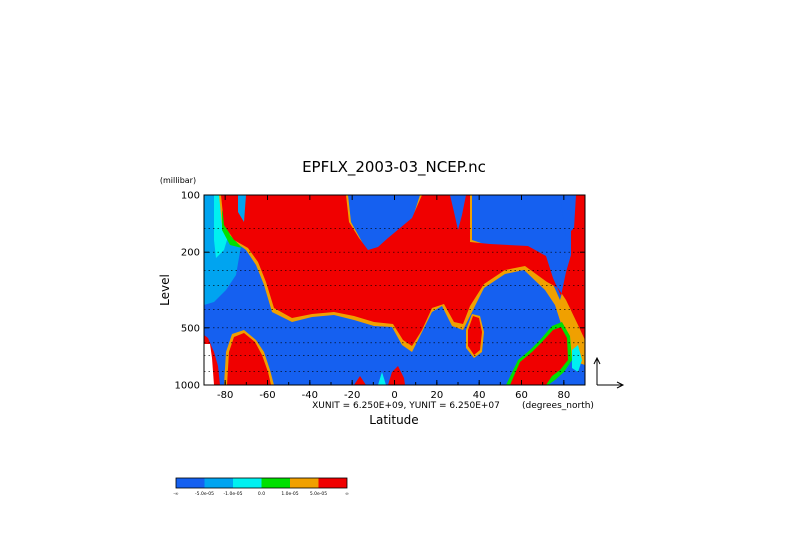 Image resolution: width=789 pixels, height=558 pixels. What do you see at coordinates (521, 395) in the screenshot?
I see `x-tick-label: 60` at bounding box center [521, 395].